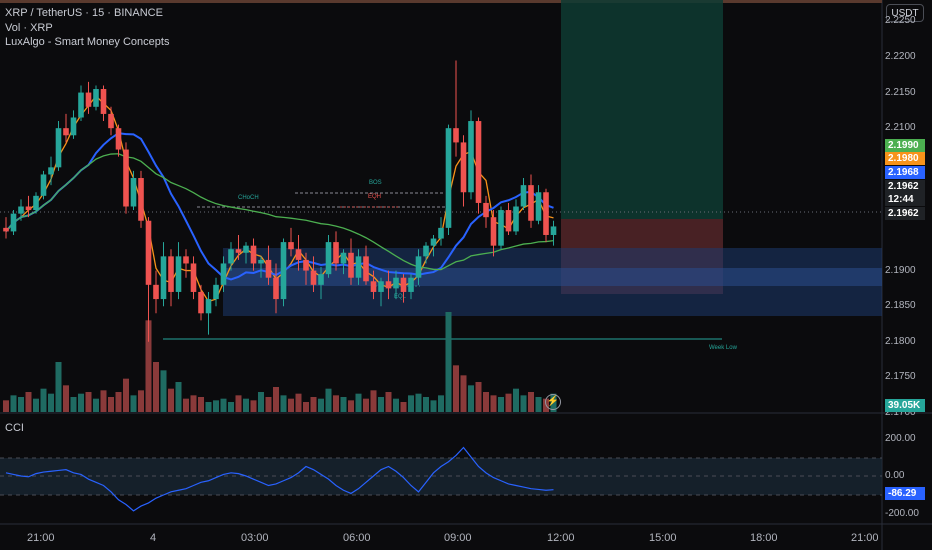  What do you see at coordinates (87, 42) in the screenshot?
I see `indicator-legend: LuxAlgo - Smart Money Concepts` at bounding box center [87, 42].